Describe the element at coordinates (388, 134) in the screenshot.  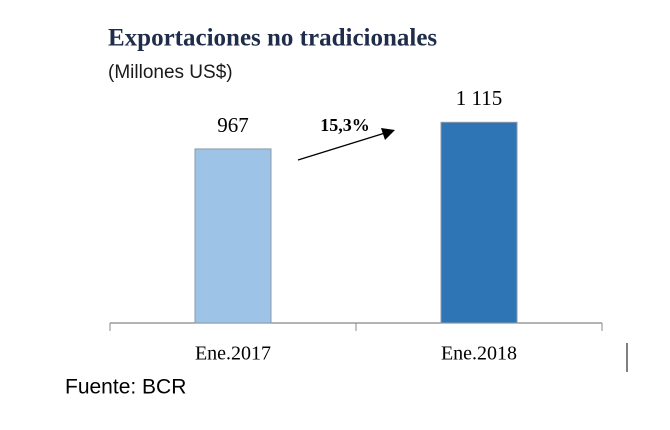
I see `arrow-head` at that location.